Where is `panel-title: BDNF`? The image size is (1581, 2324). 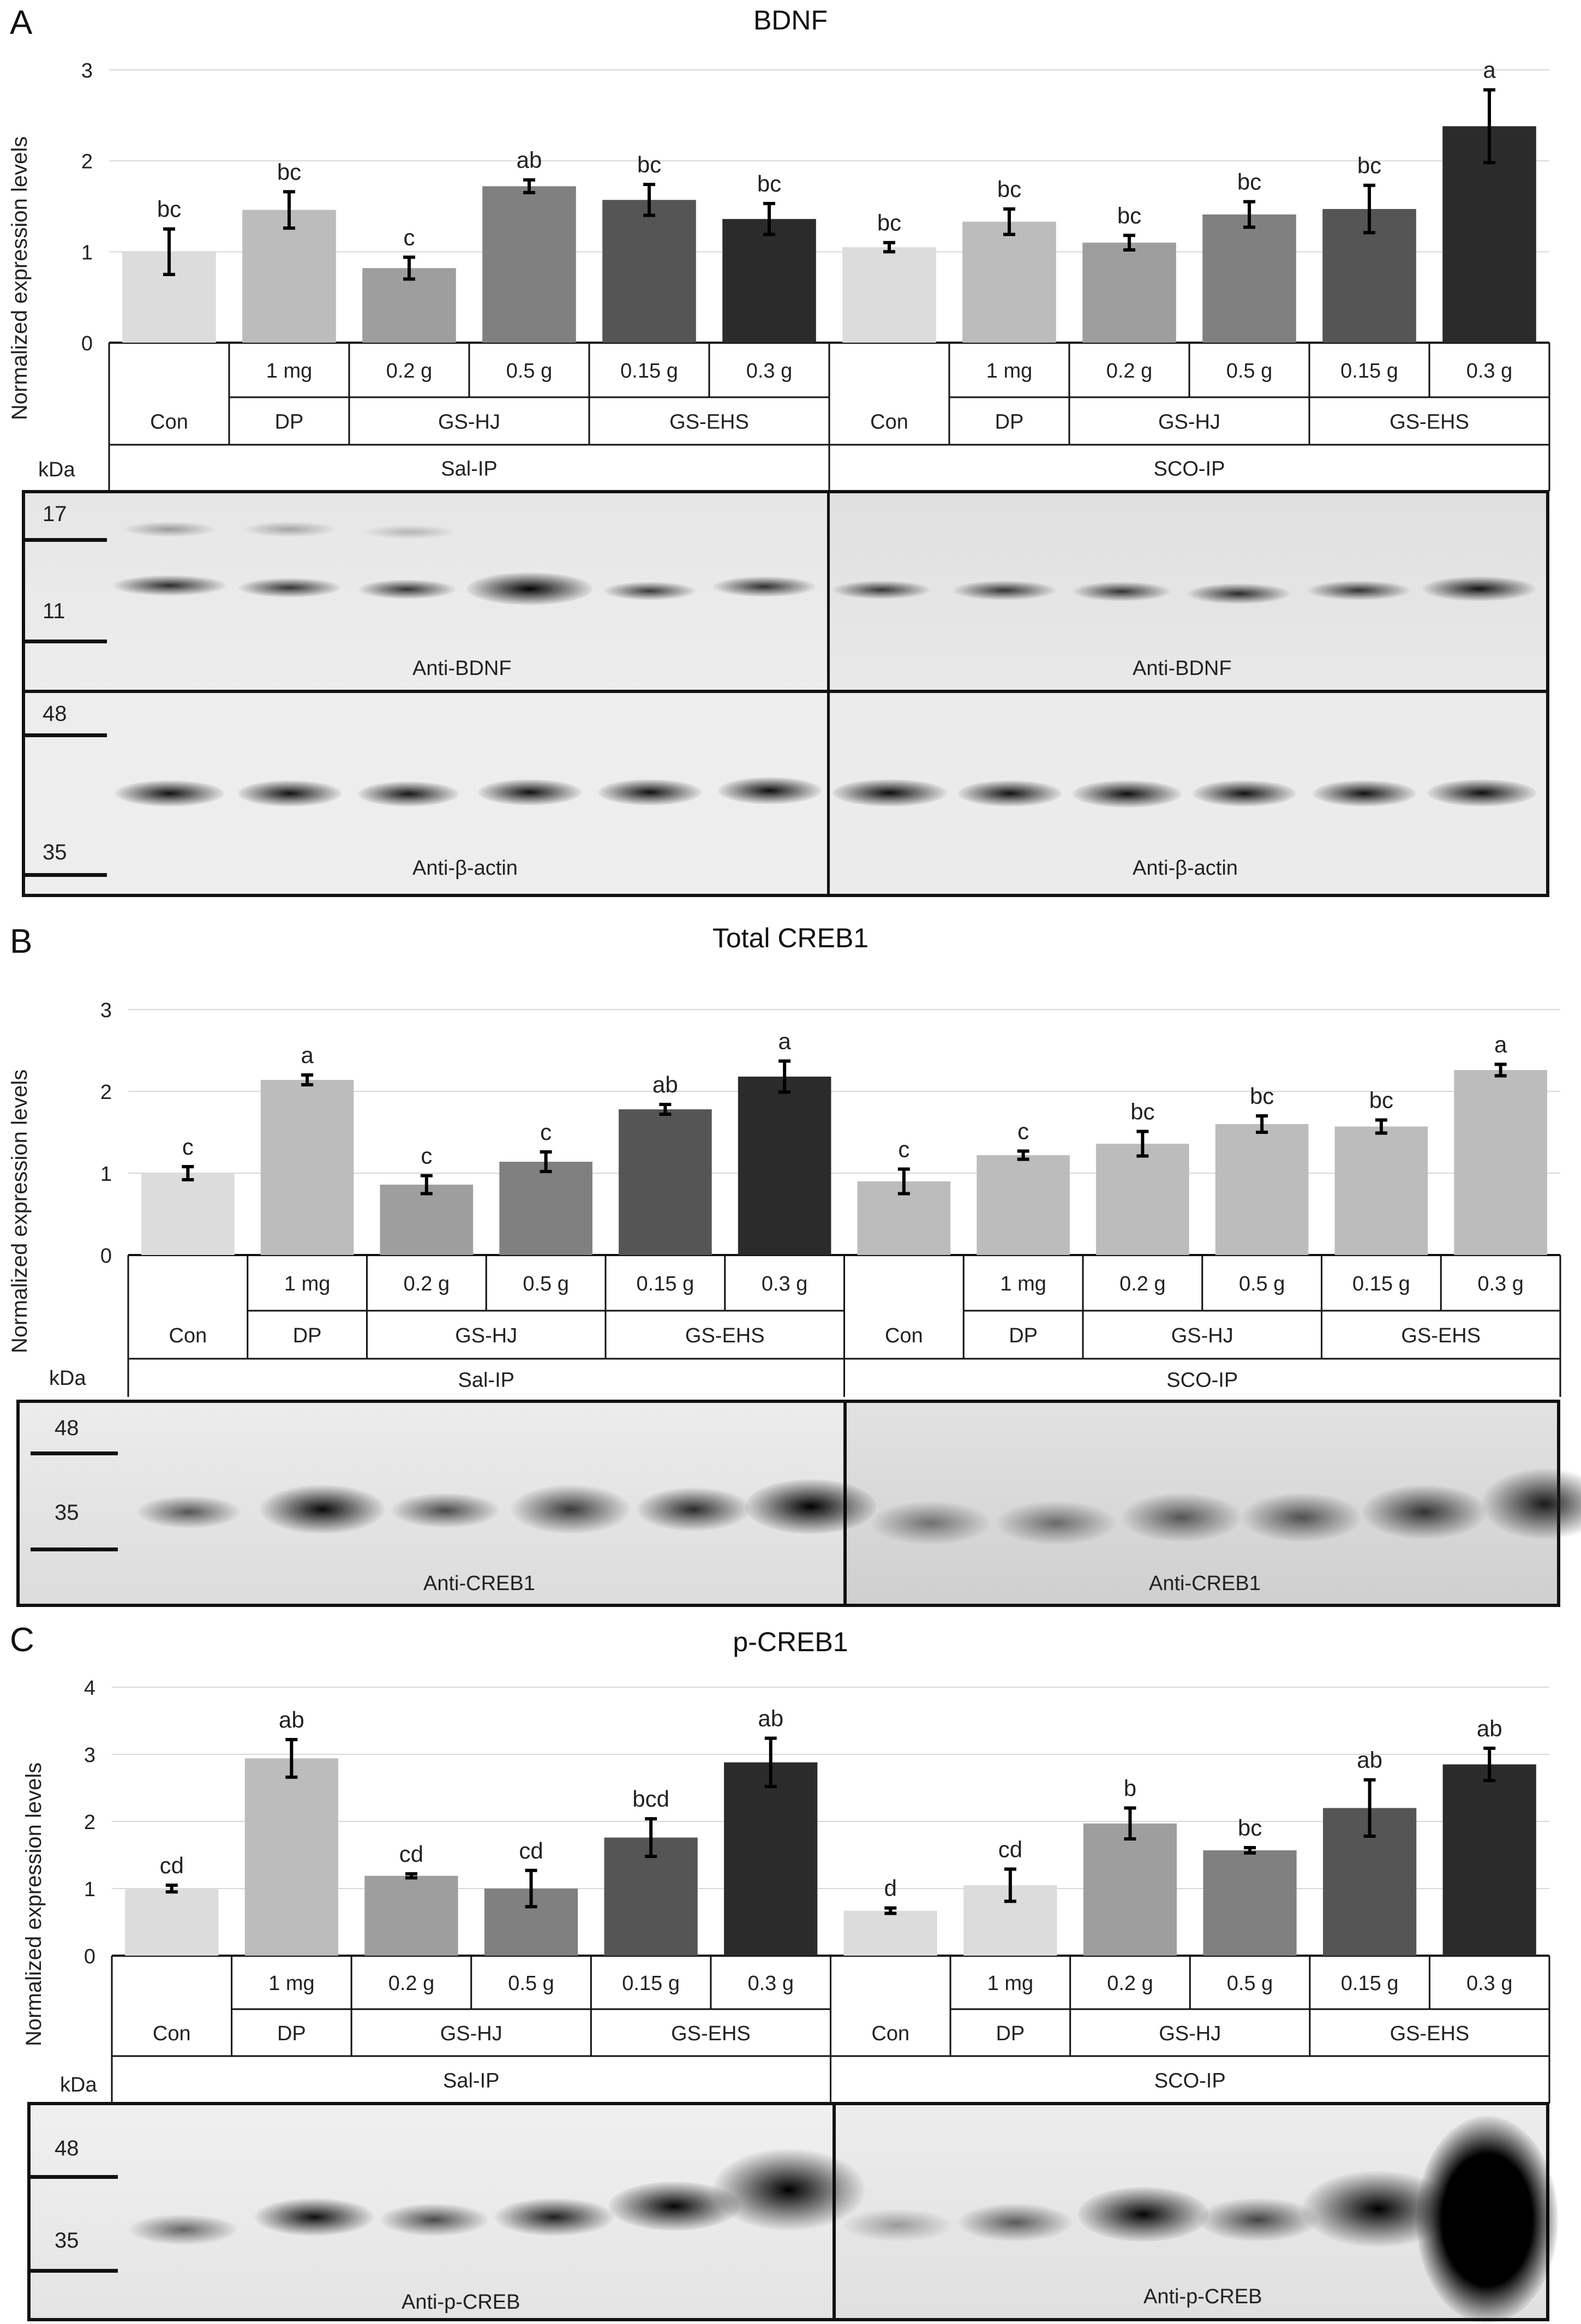 panel-title: BDNF is located at coordinates (790, 20).